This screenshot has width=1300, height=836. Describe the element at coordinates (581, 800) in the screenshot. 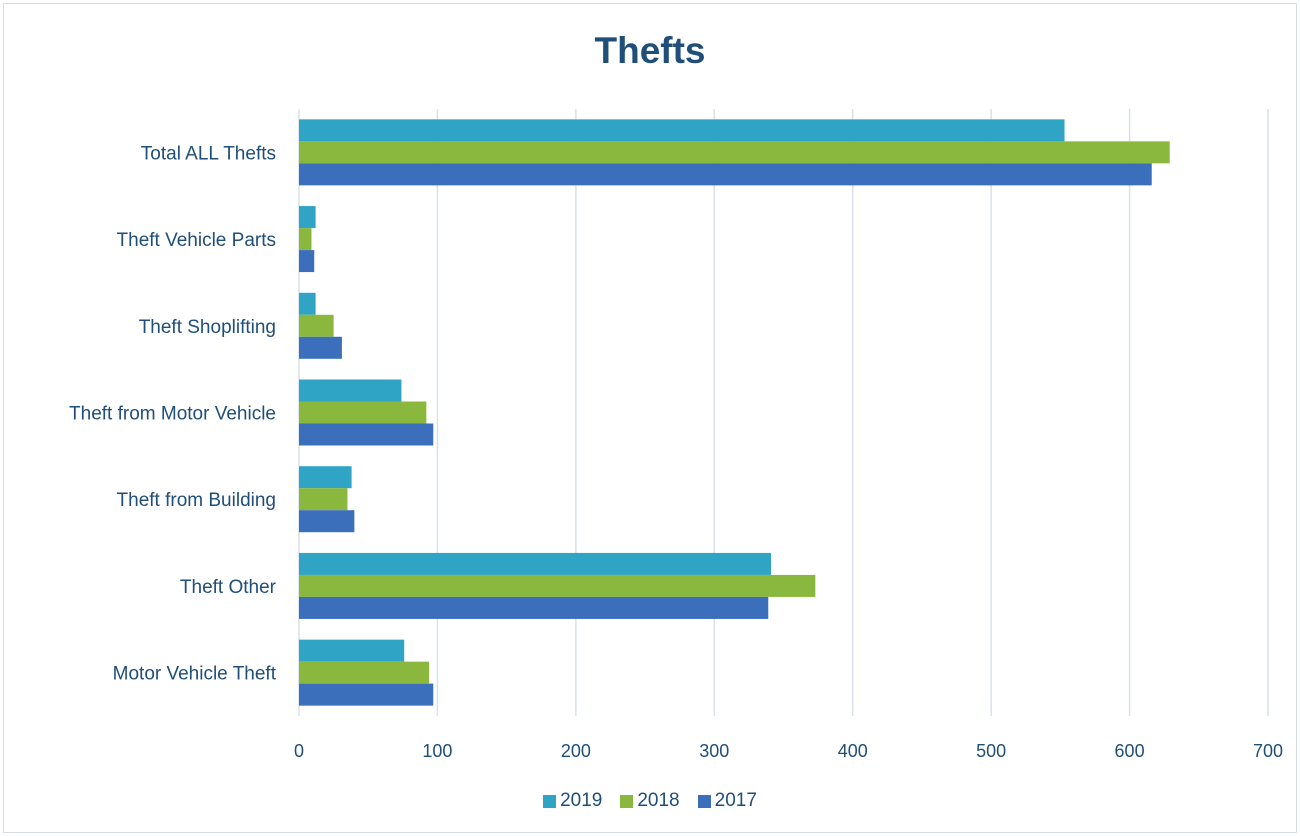

I see `legend-label: 2019` at that location.